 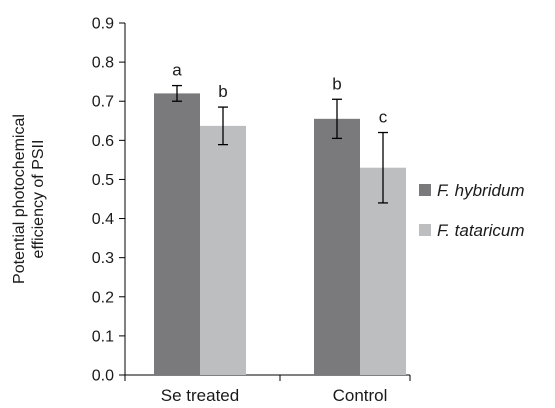 What do you see at coordinates (19, 199) in the screenshot?
I see `y-axis-title-line: Potential photochemical` at bounding box center [19, 199].